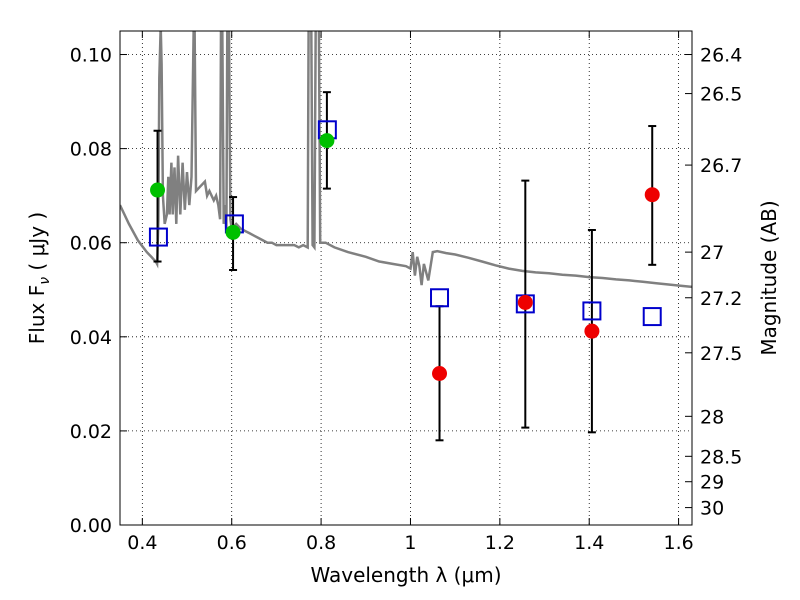 Image resolution: width=800 pixels, height=600 pixels. What do you see at coordinates (91, 338) in the screenshot?
I see `y-tick-label: 0.04` at bounding box center [91, 338].